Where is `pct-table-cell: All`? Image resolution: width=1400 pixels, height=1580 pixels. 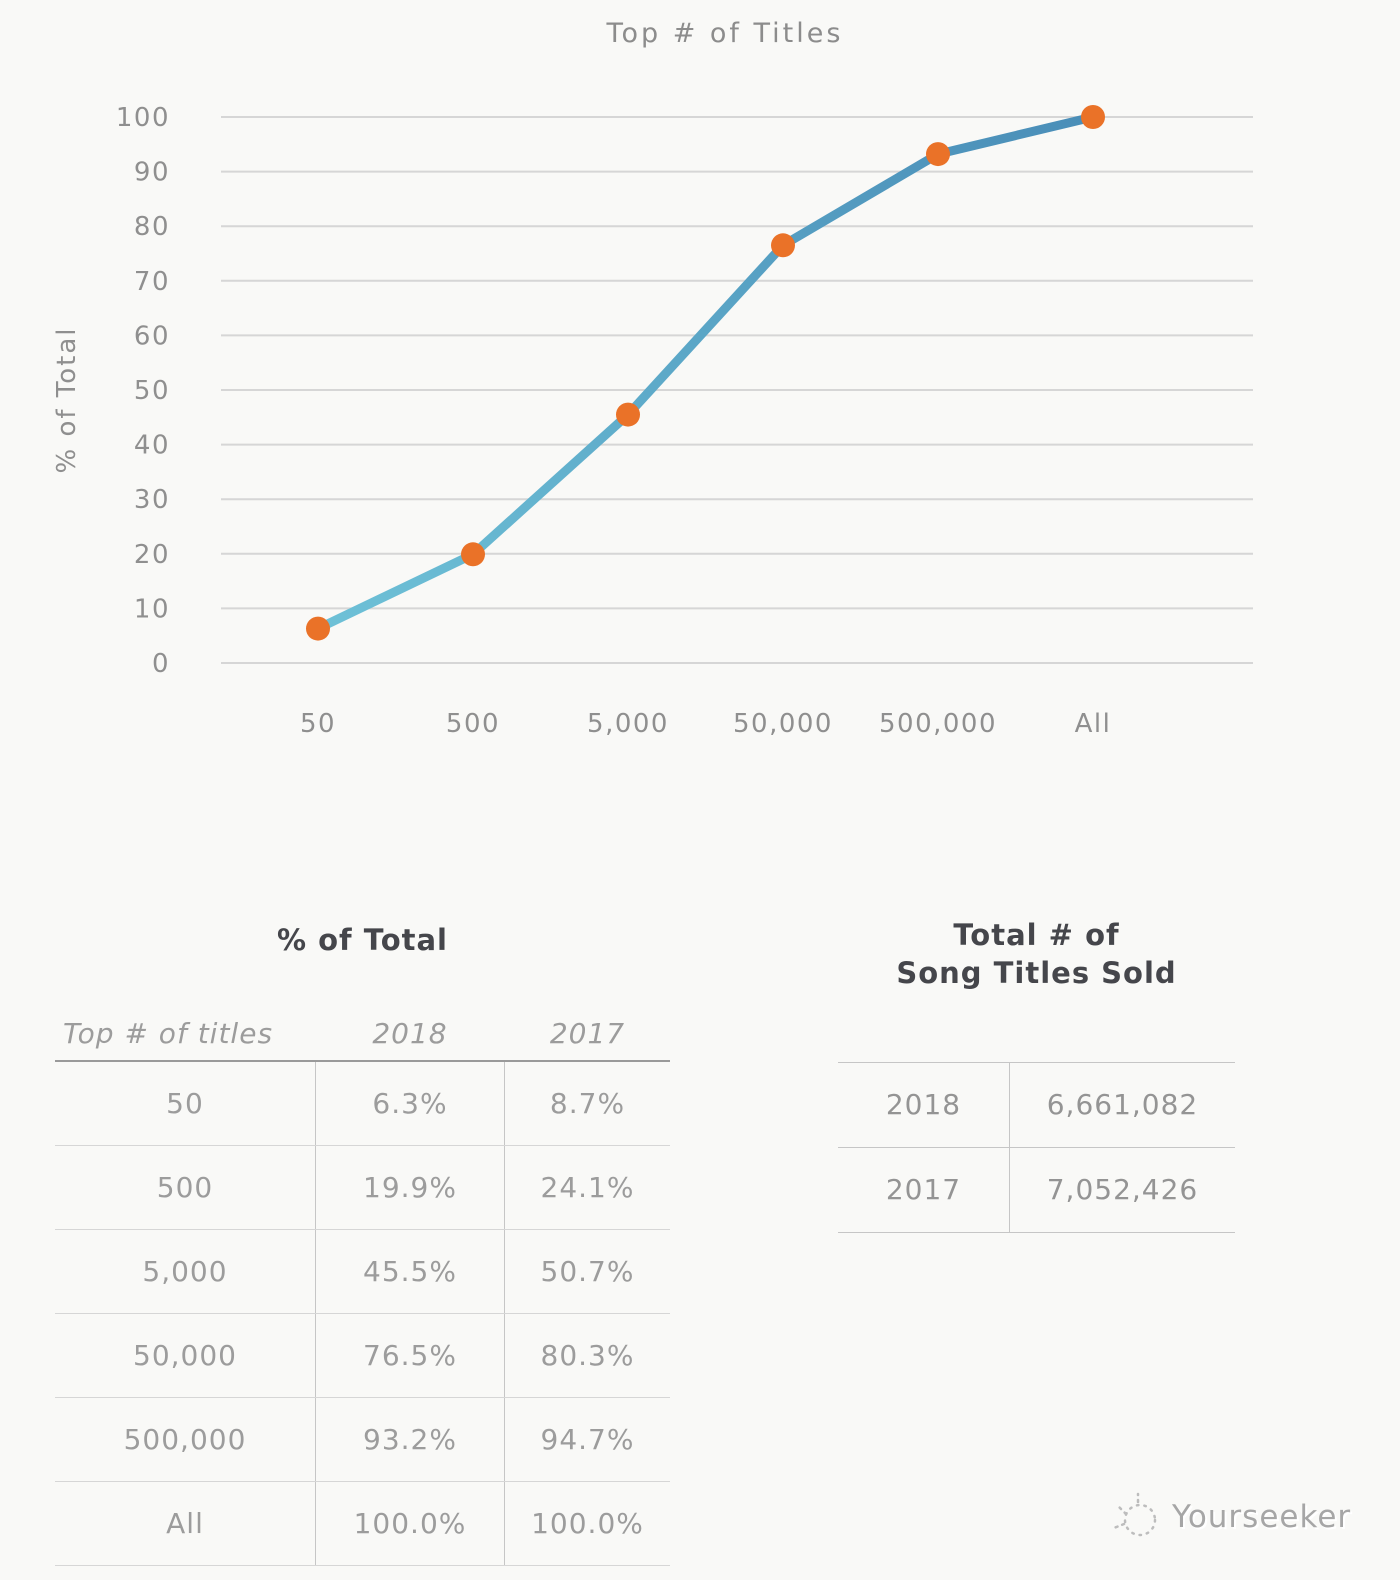
pct-table-cell: All is located at coordinates (185, 1523).